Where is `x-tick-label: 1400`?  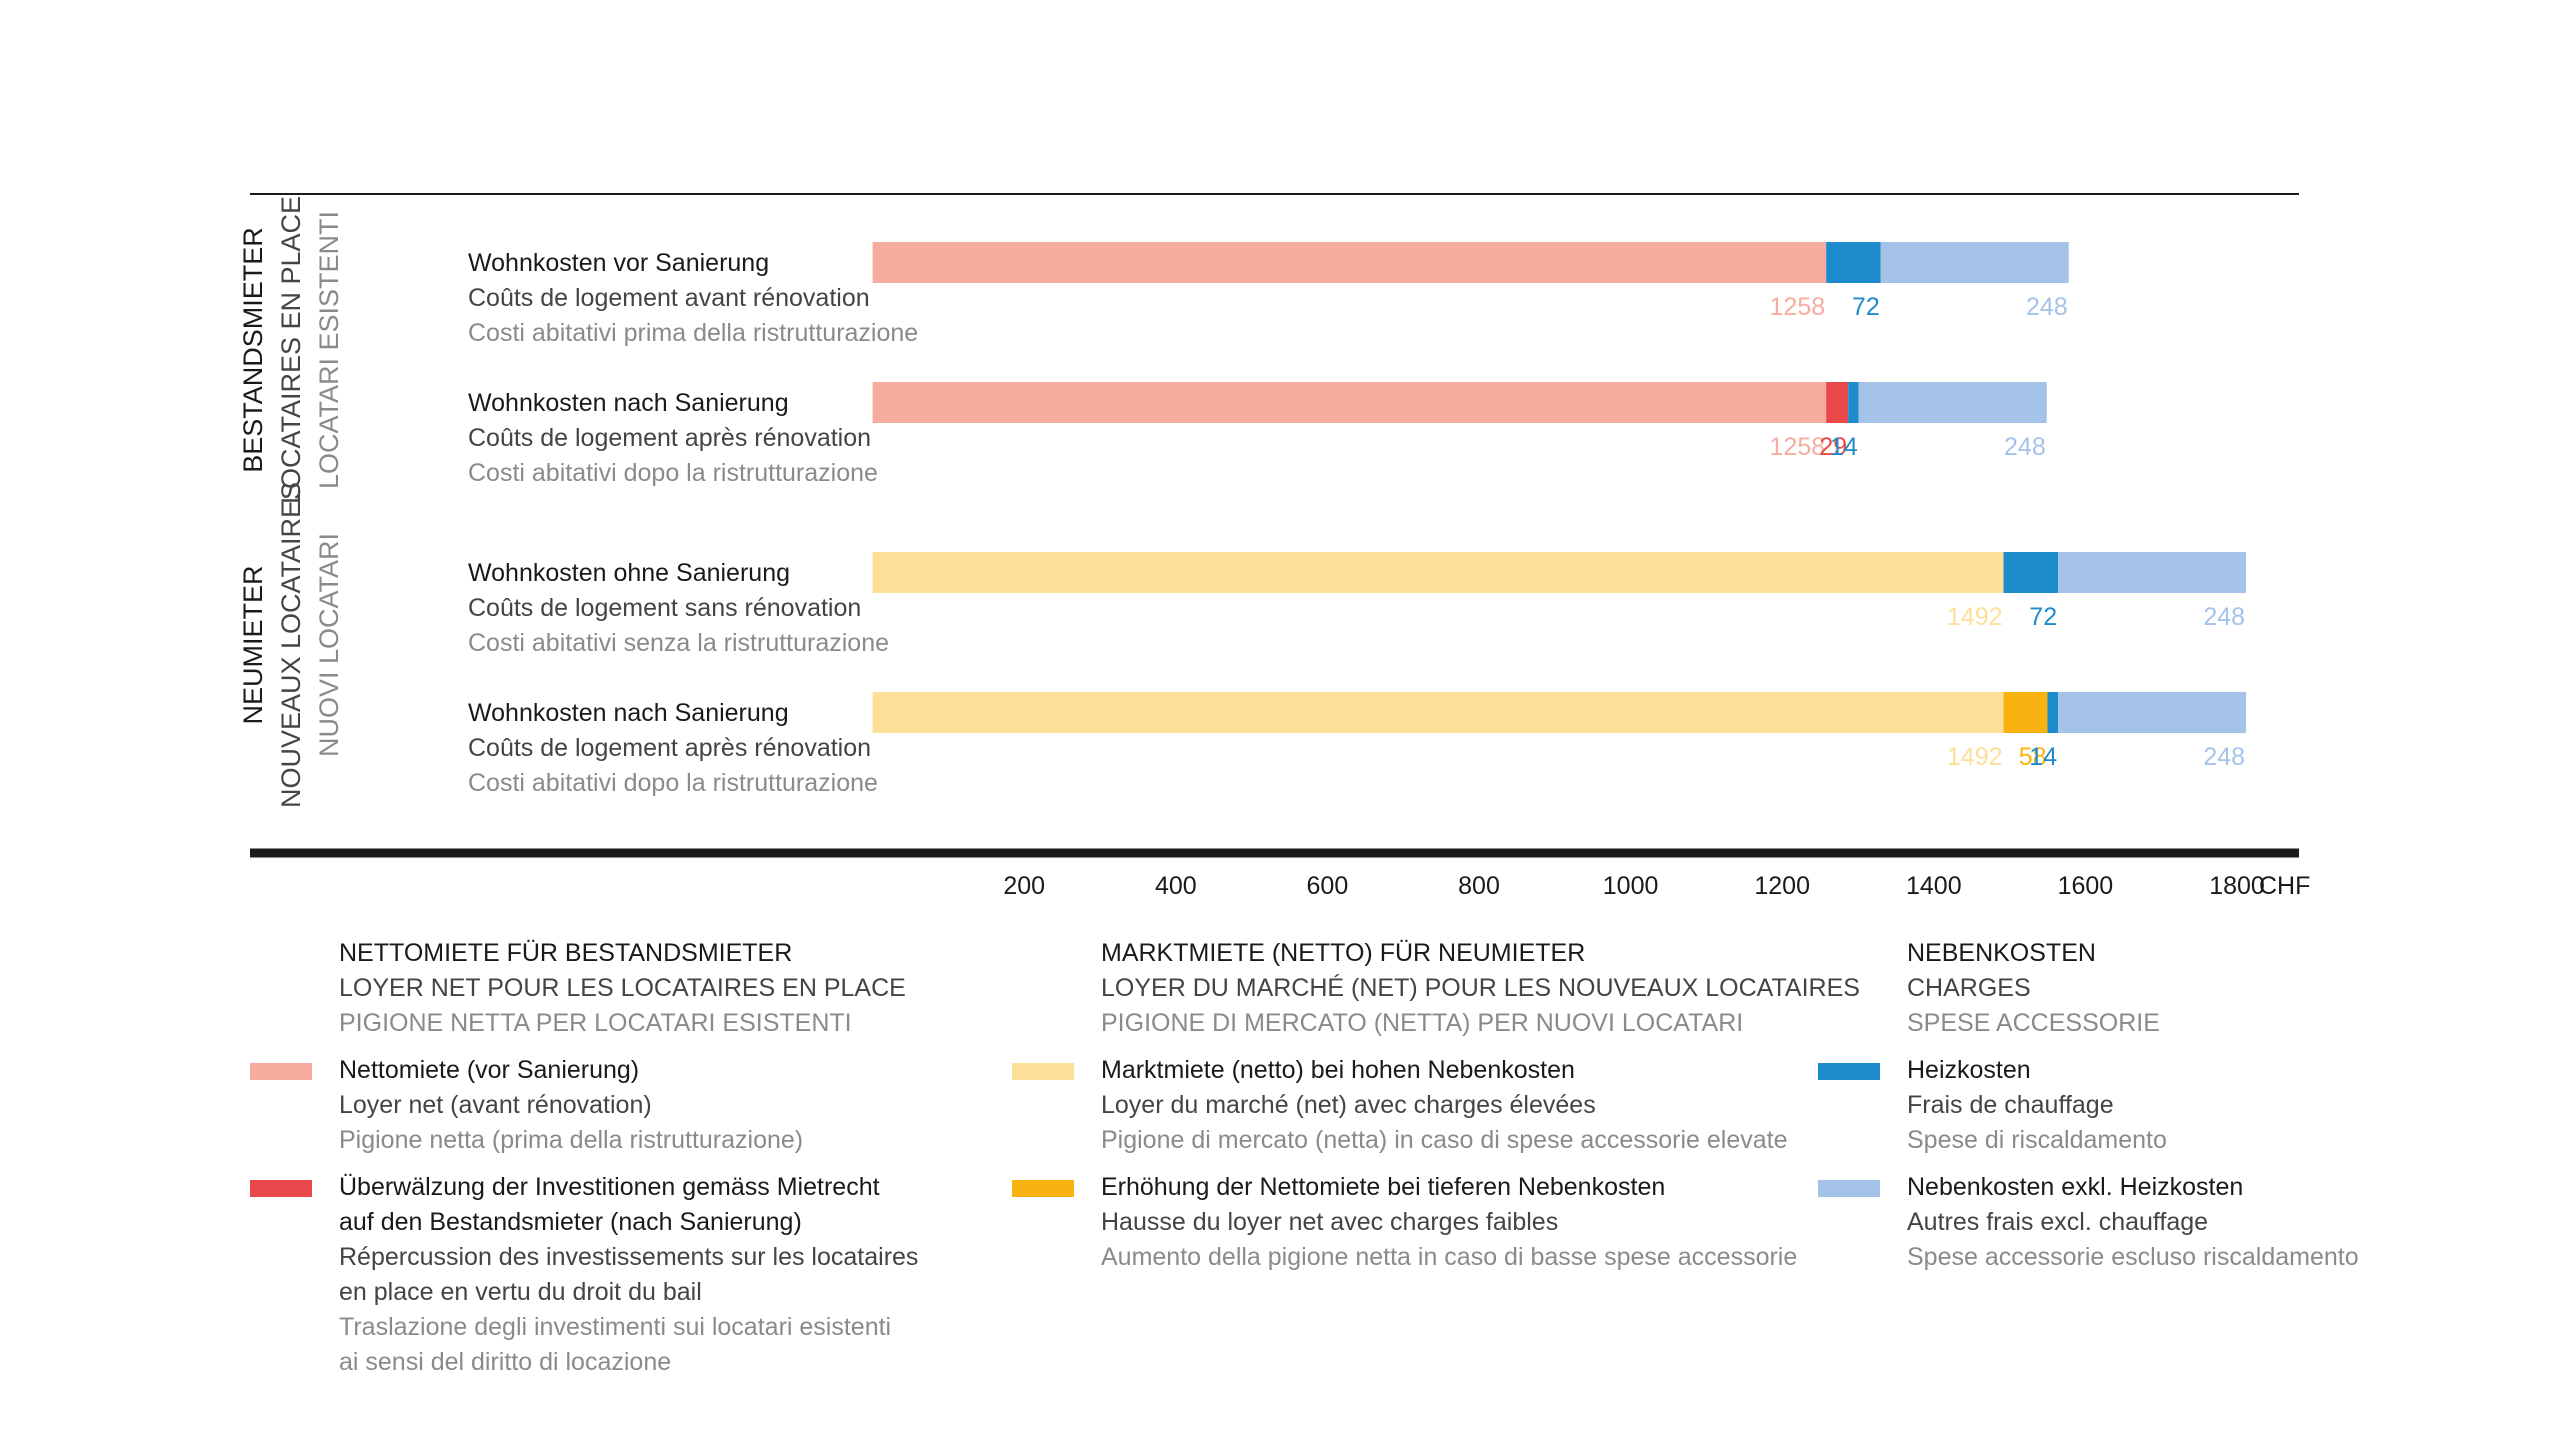 x-tick-label: 1400 is located at coordinates (1934, 886).